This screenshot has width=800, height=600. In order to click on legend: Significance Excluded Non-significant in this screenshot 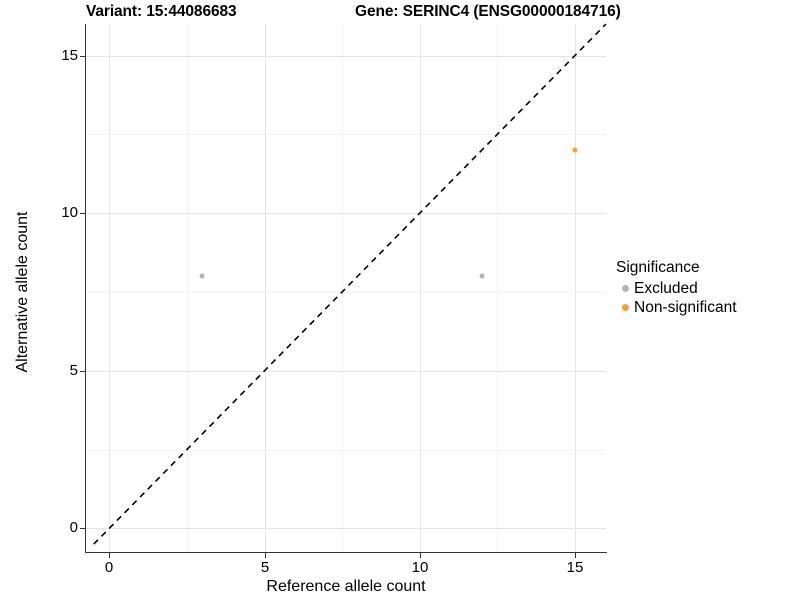, I will do `click(706, 287)`.